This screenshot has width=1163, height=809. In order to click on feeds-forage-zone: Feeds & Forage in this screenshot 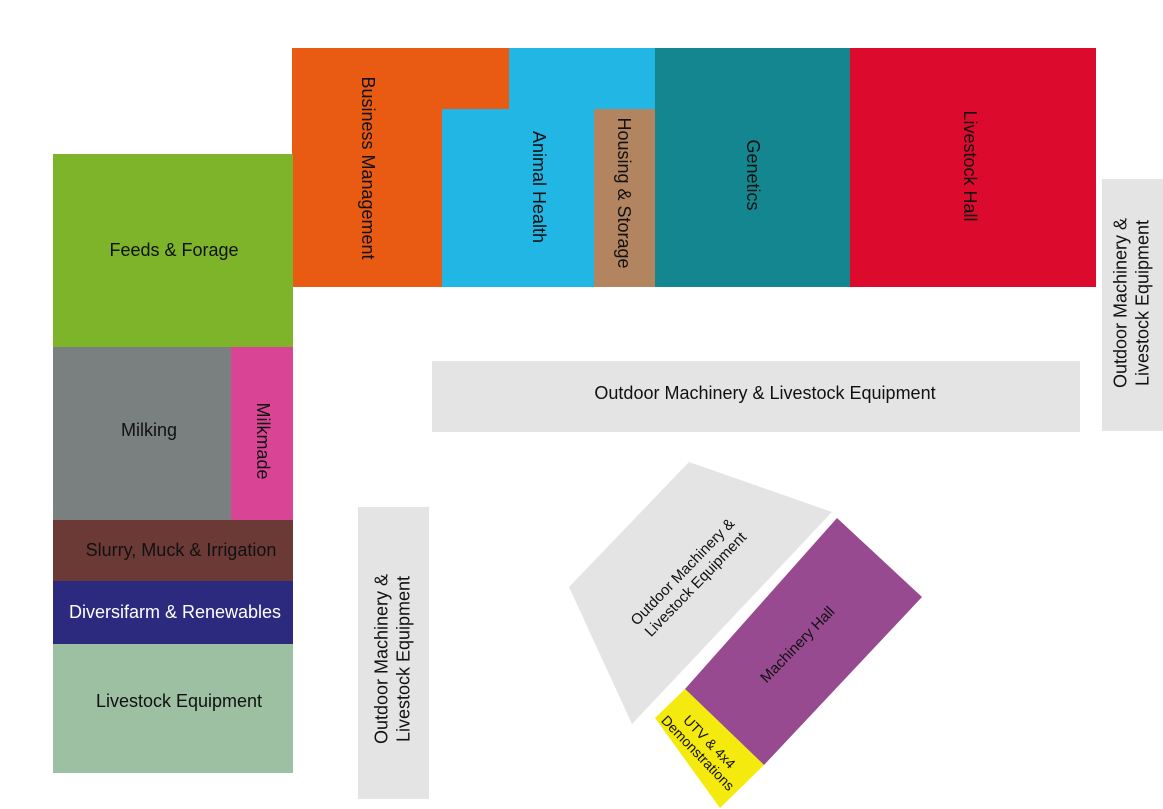, I will do `click(173, 250)`.